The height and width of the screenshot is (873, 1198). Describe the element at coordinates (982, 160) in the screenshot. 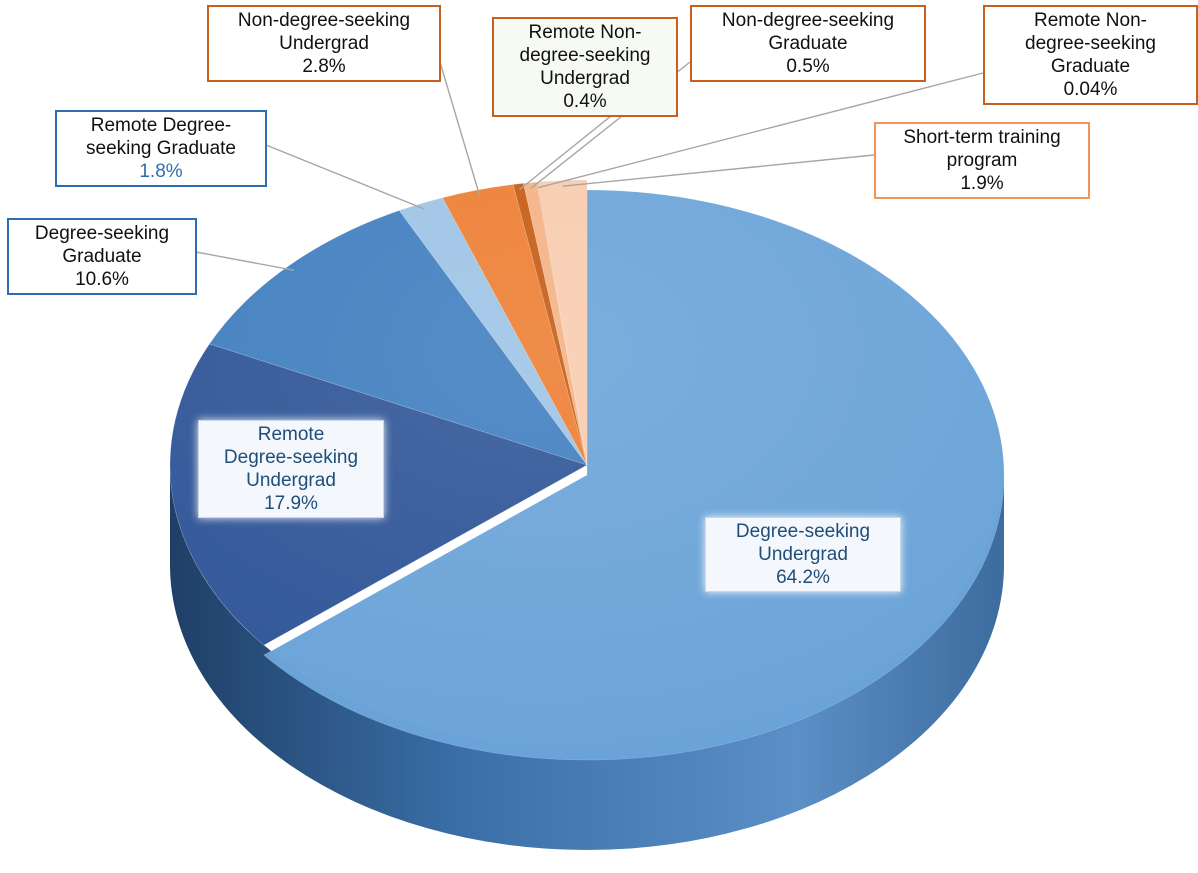

I see `label-short-term-training-program: Short-term training program 1.9%` at that location.